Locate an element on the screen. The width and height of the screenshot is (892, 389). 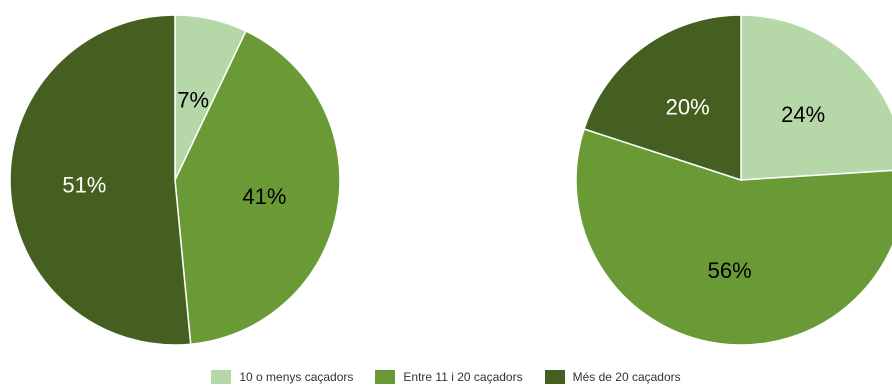
legend-item-10-or-fewer: 10 o menys caçadors is located at coordinates (282, 377).